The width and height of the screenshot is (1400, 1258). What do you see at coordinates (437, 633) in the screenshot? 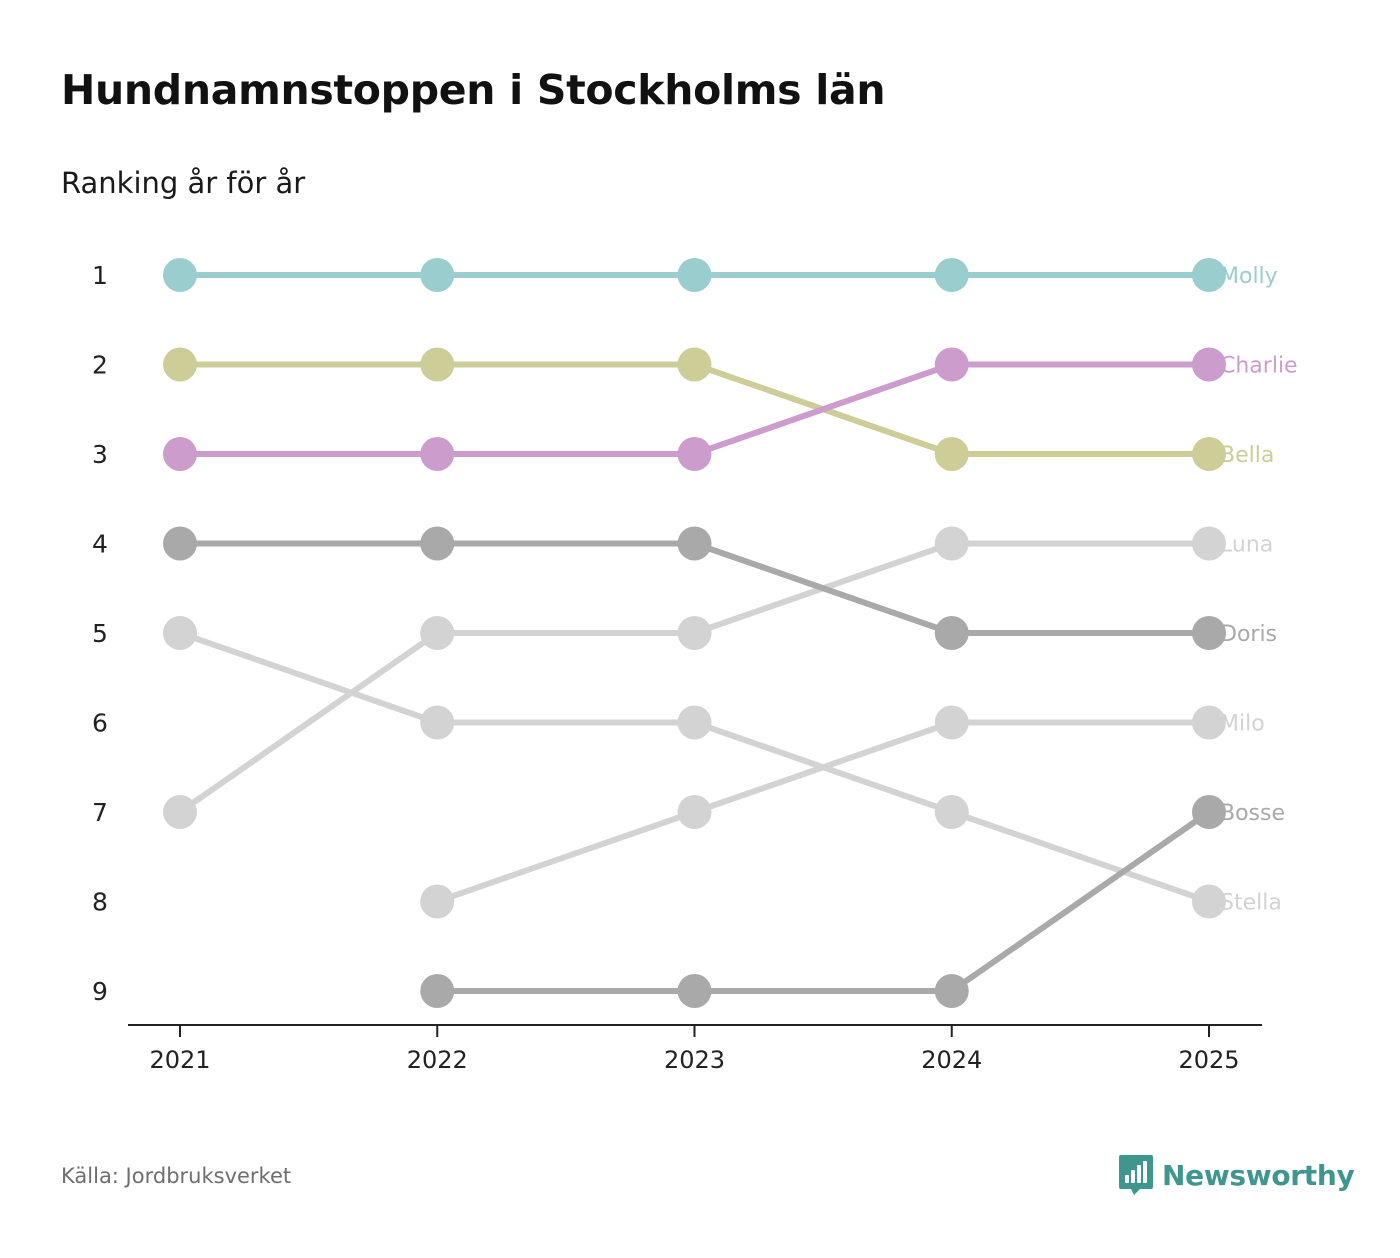
I see `point-luna-2022` at bounding box center [437, 633].